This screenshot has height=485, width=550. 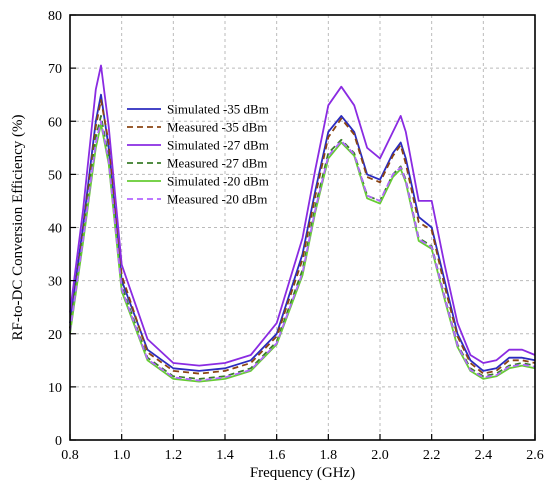 I want to click on y-tick-label: 30, so click(x=55, y=282).